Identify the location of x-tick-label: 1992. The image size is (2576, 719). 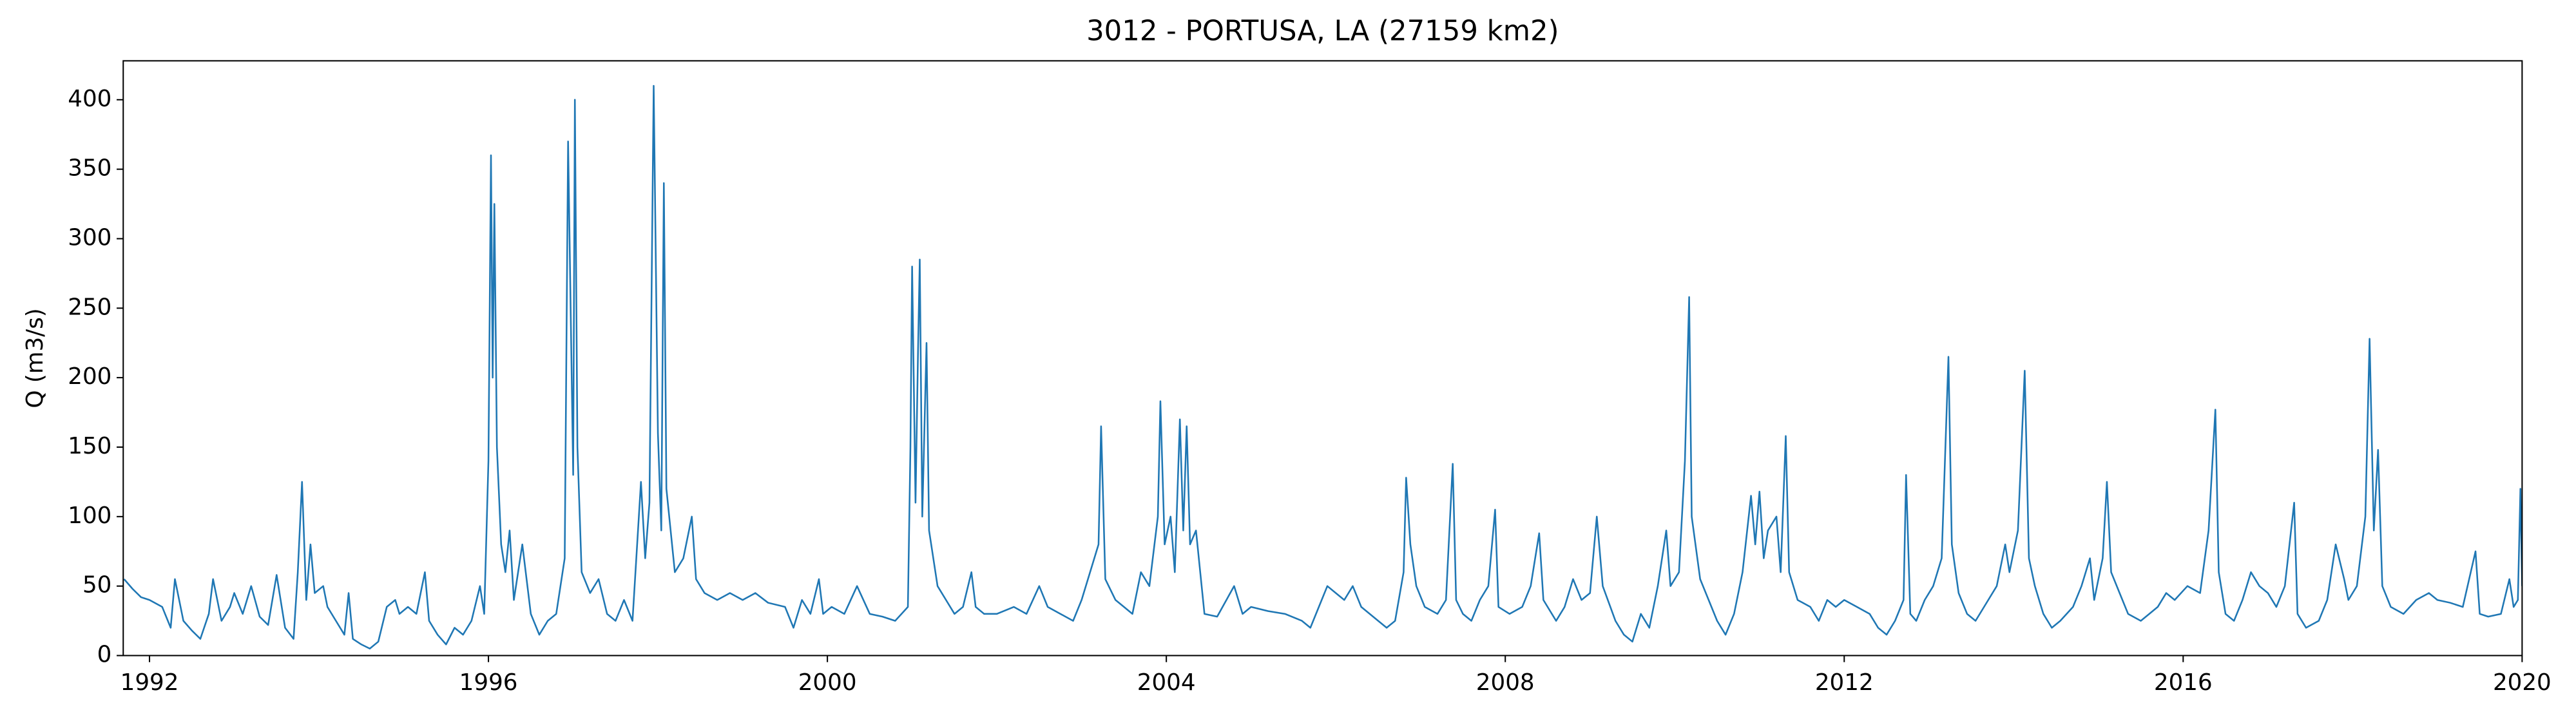
(149, 682).